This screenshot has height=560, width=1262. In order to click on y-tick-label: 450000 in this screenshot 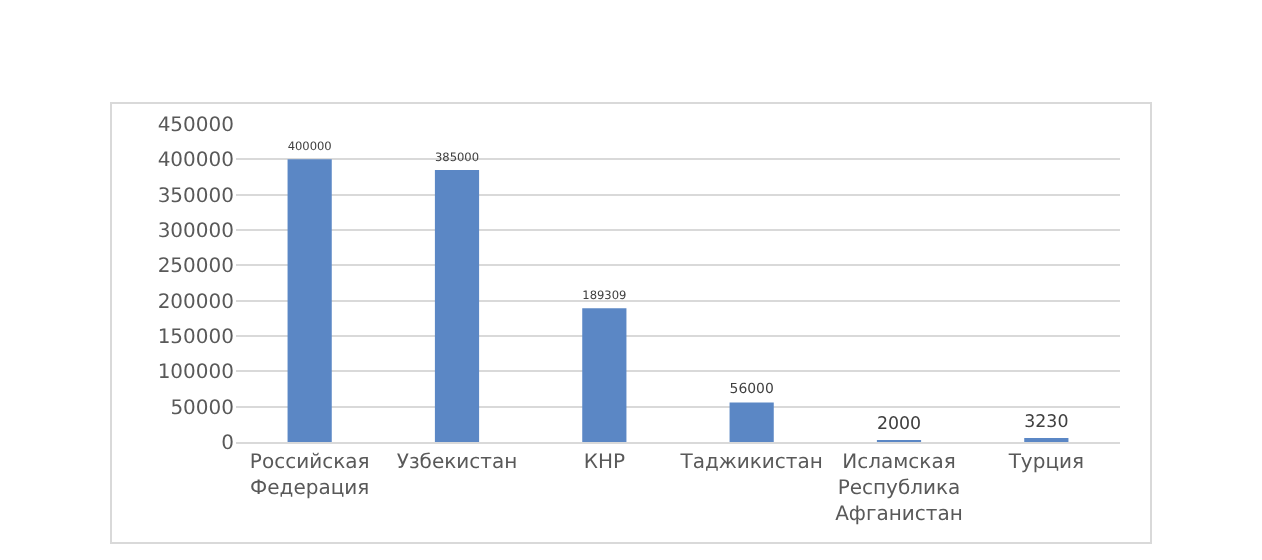, I will do `click(195, 126)`.